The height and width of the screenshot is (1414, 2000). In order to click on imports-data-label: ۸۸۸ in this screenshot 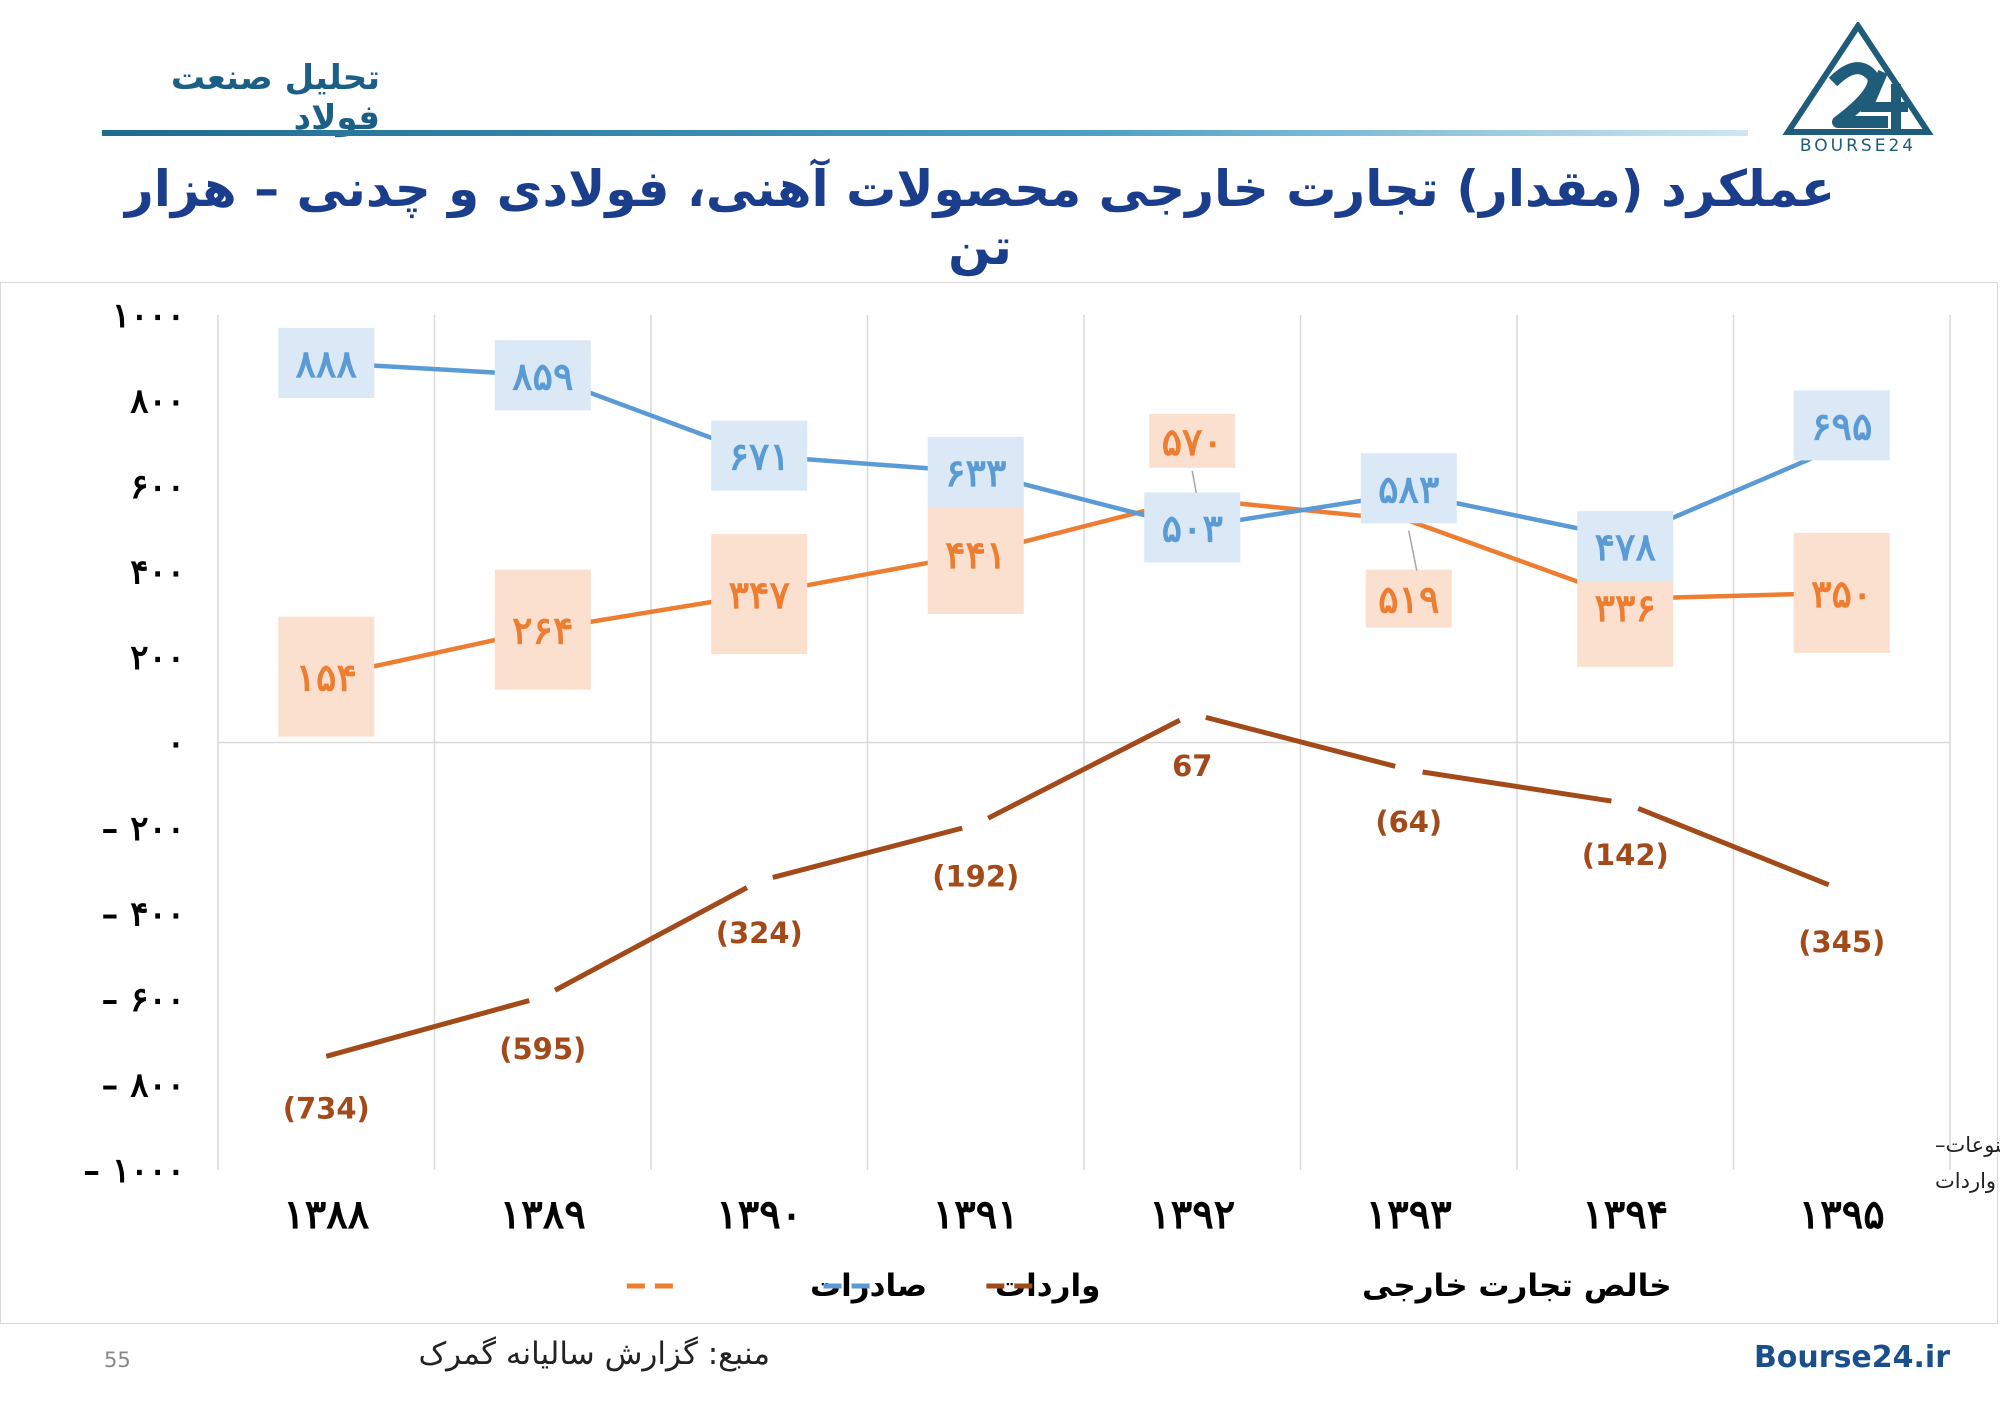, I will do `click(327, 363)`.